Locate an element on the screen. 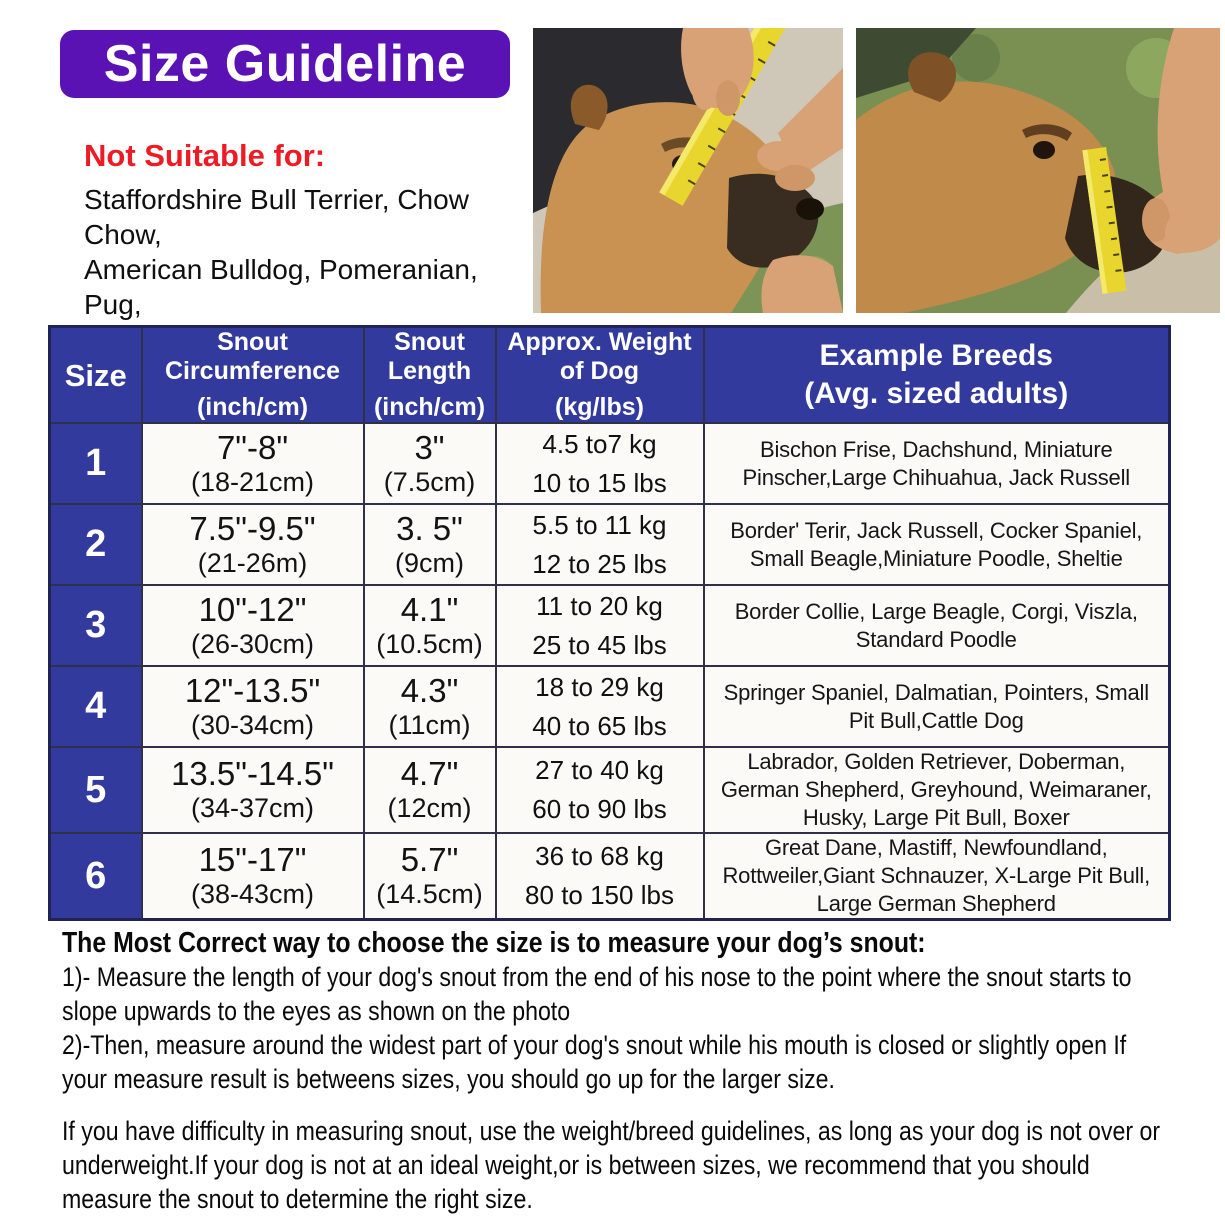 Image resolution: width=1225 pixels, height=1225 pixels. size-number: 5 is located at coordinates (95, 790).